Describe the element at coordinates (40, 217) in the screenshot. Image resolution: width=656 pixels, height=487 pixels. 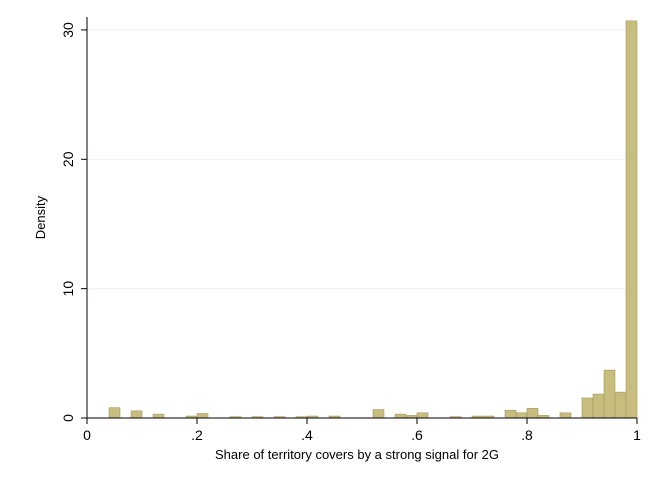
I see `y-axis-title: Density` at that location.